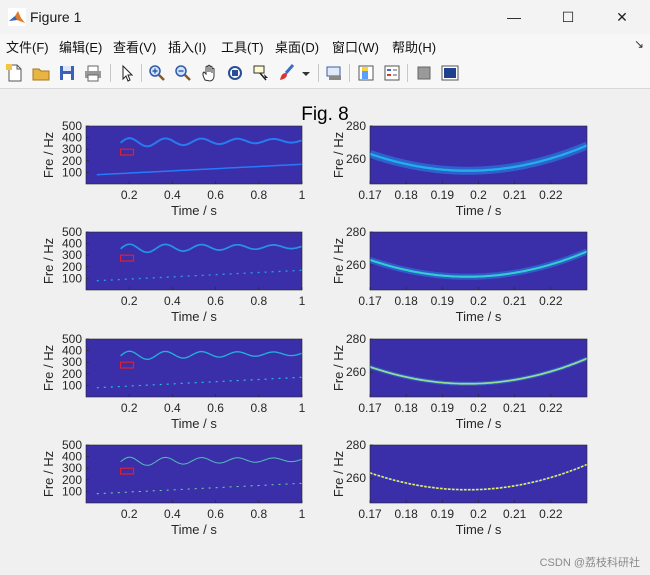  What do you see at coordinates (72, 491) in the screenshot?
I see `y-tick-label: 100` at bounding box center [72, 491].